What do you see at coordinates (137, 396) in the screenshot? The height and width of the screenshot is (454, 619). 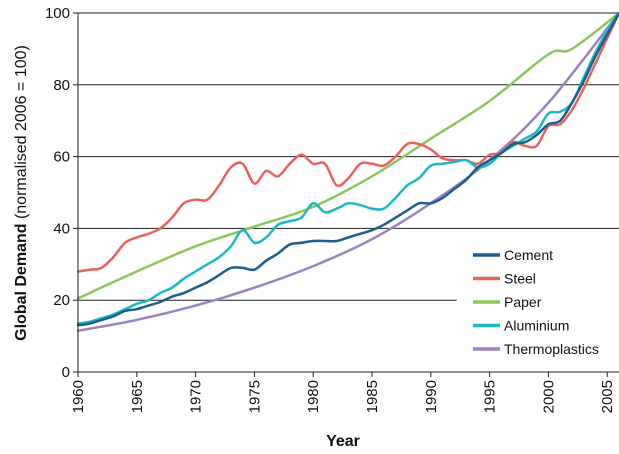 I see `x-tick-label-1965: 1965` at bounding box center [137, 396].